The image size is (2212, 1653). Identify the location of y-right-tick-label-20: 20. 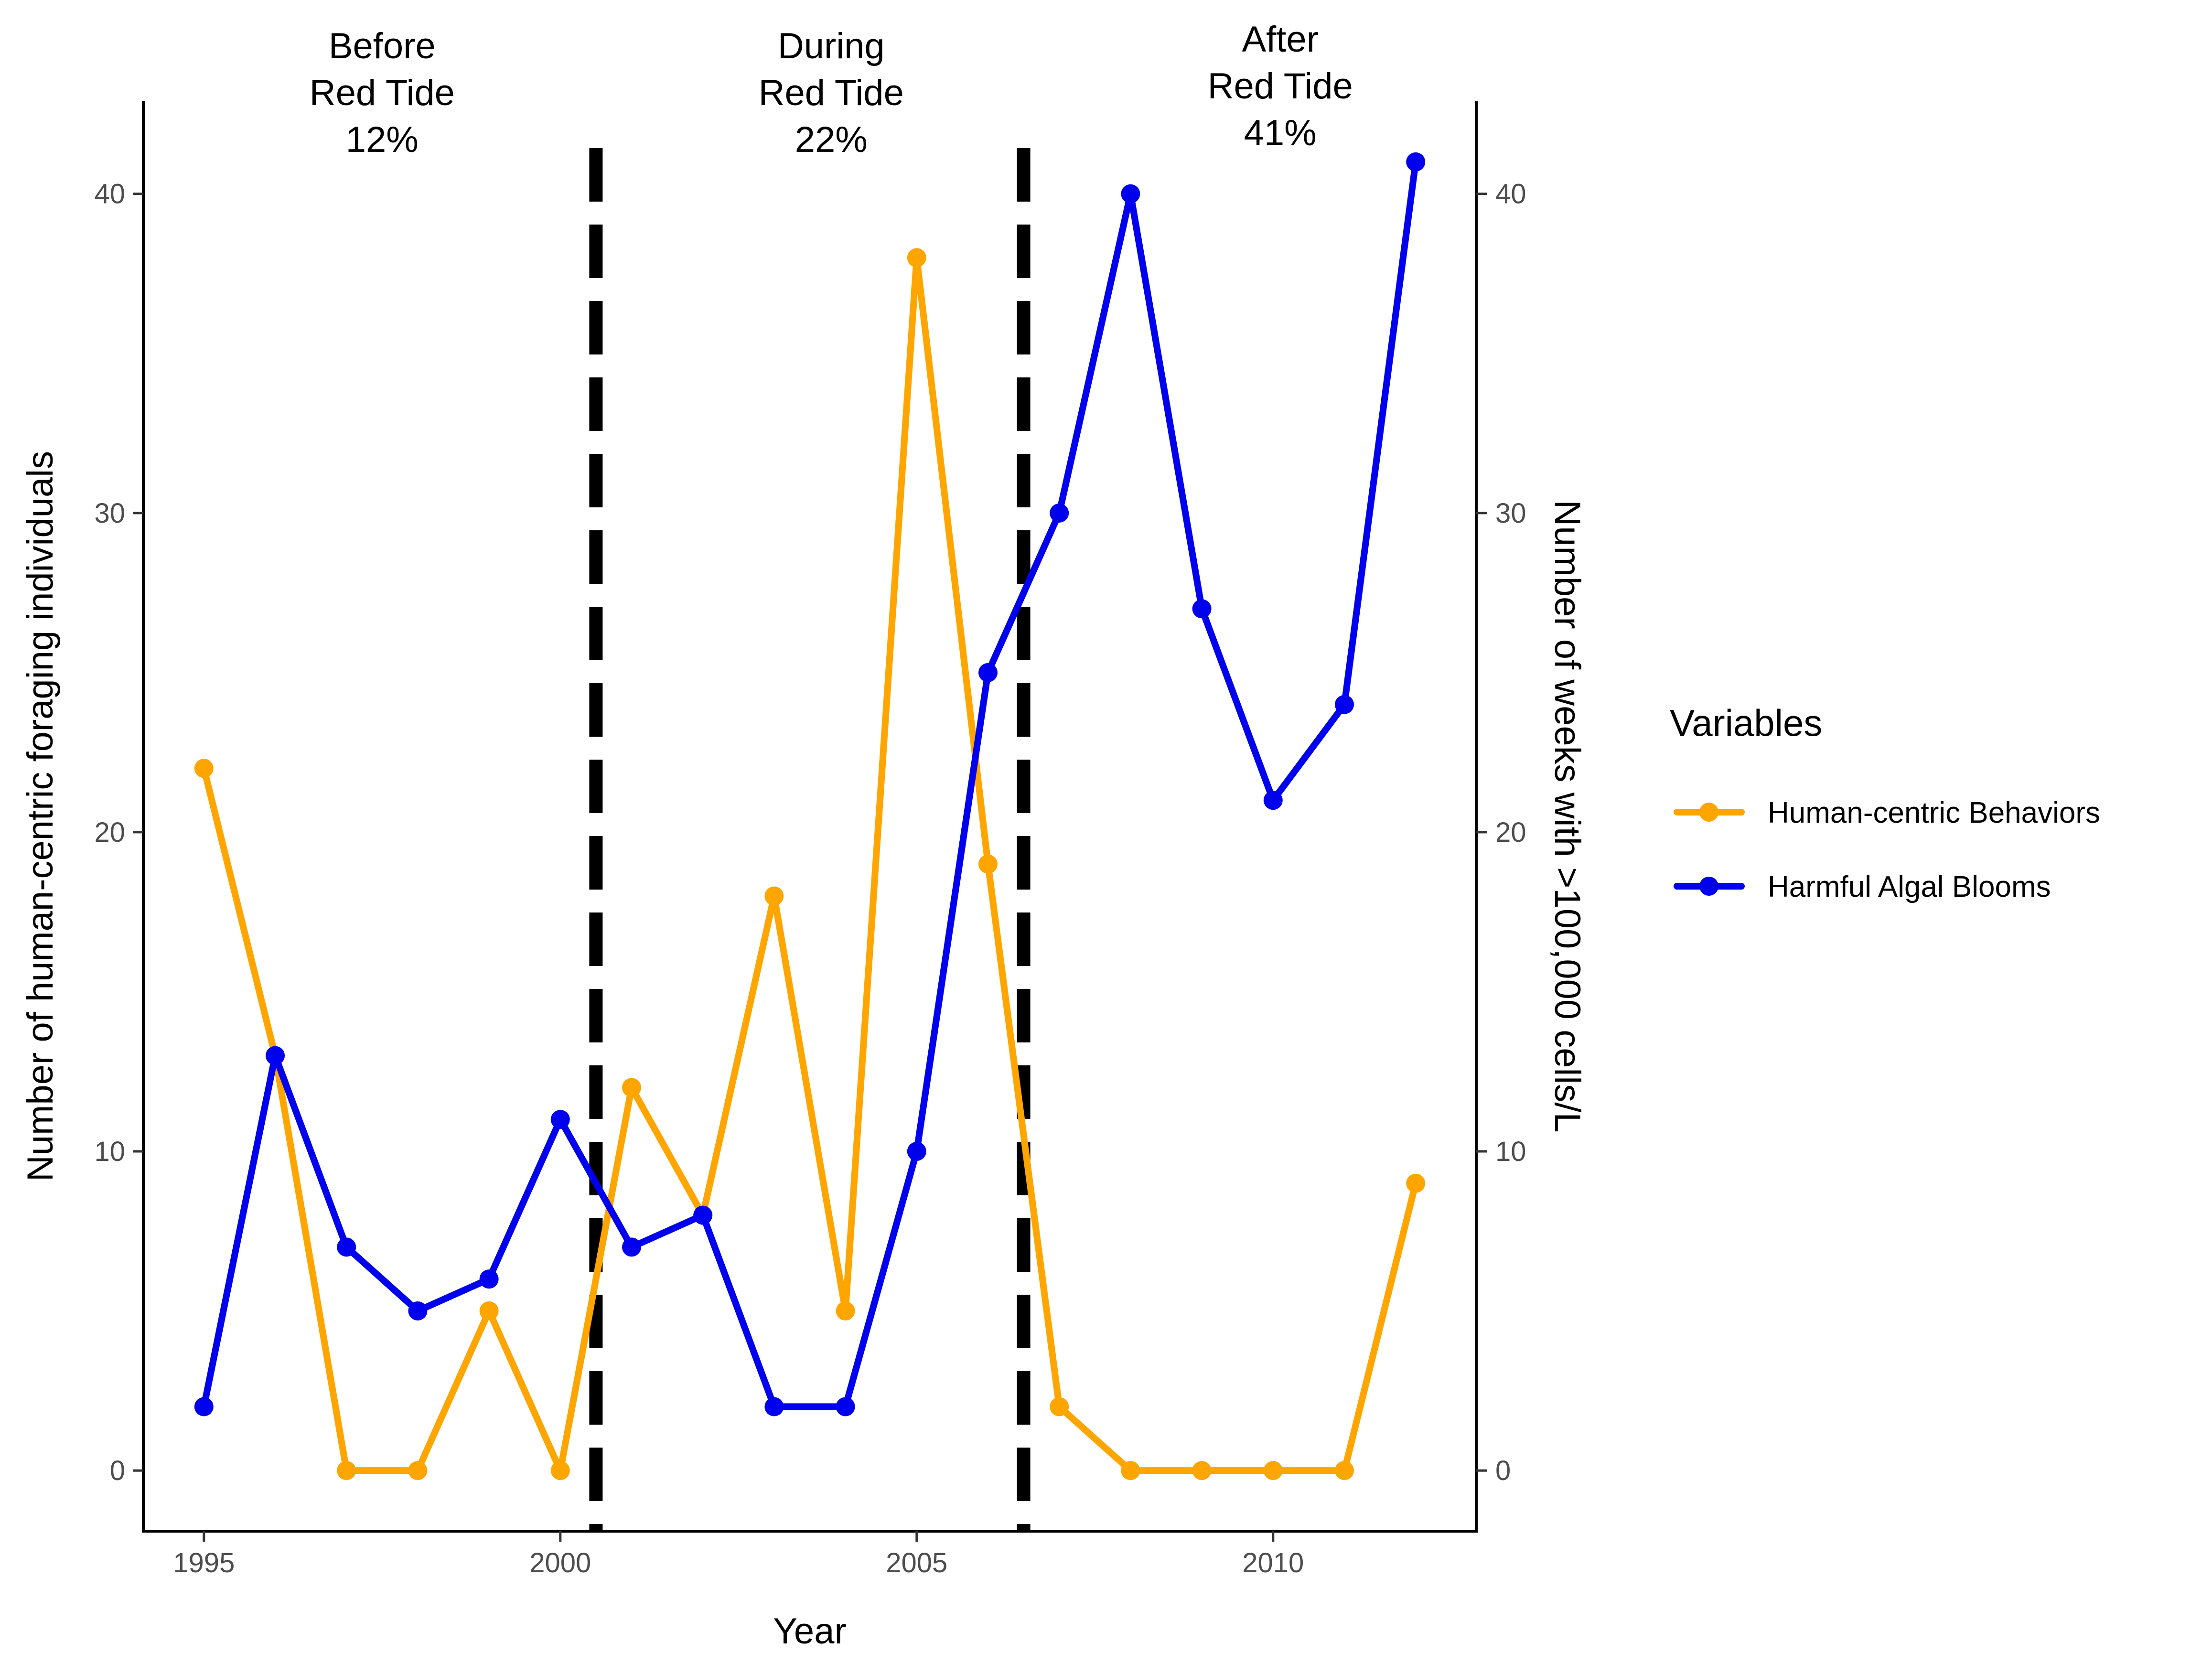
(1510, 832).